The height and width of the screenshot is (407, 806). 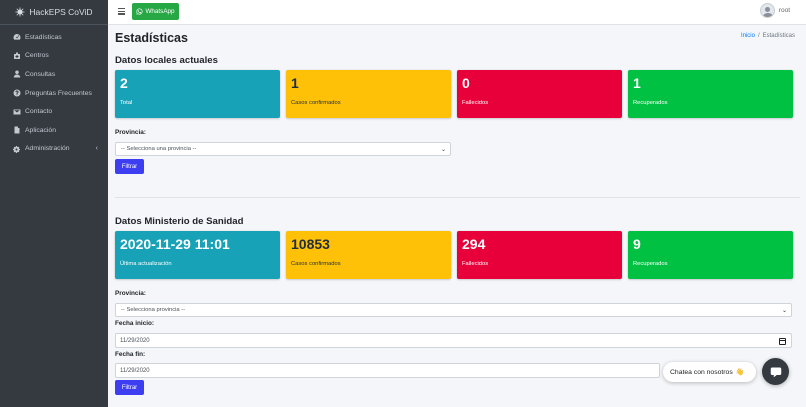 What do you see at coordinates (146, 264) in the screenshot?
I see `stat-label: Última actualización` at bounding box center [146, 264].